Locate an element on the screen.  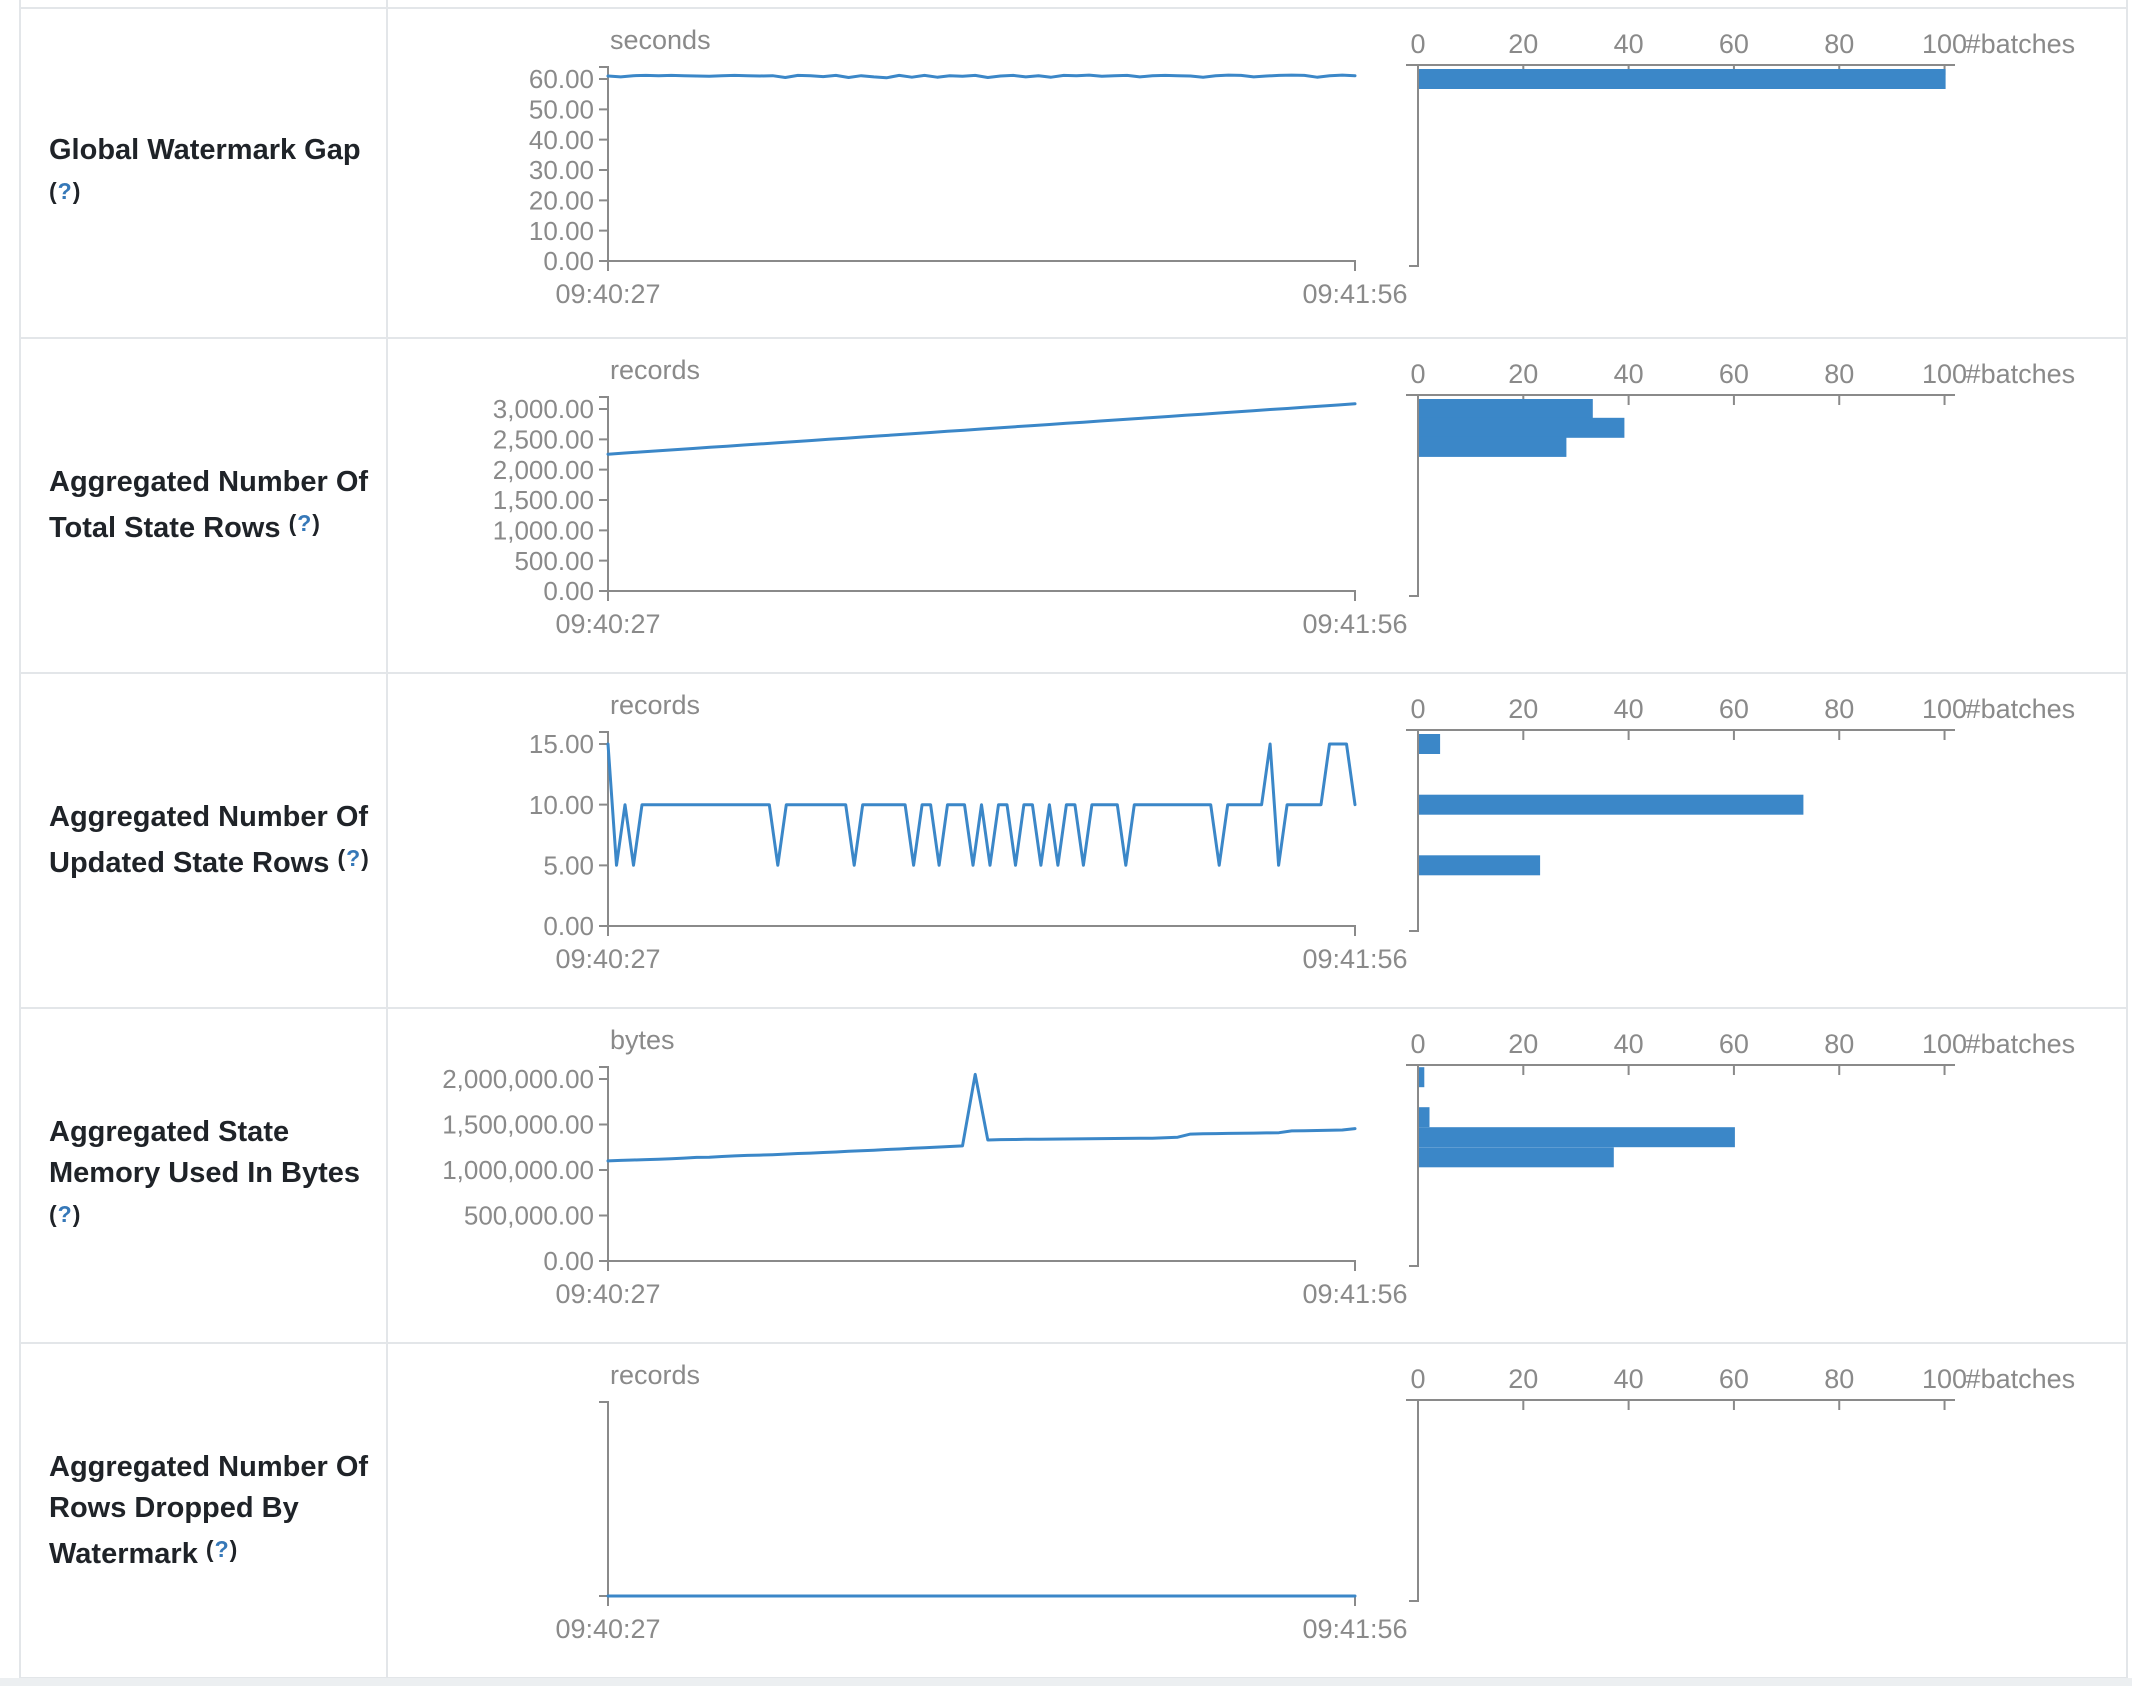
aggregated-updated-state-rows-histogram: 0 20 40 60 80 100#batches is located at coordinates (1740, 813).